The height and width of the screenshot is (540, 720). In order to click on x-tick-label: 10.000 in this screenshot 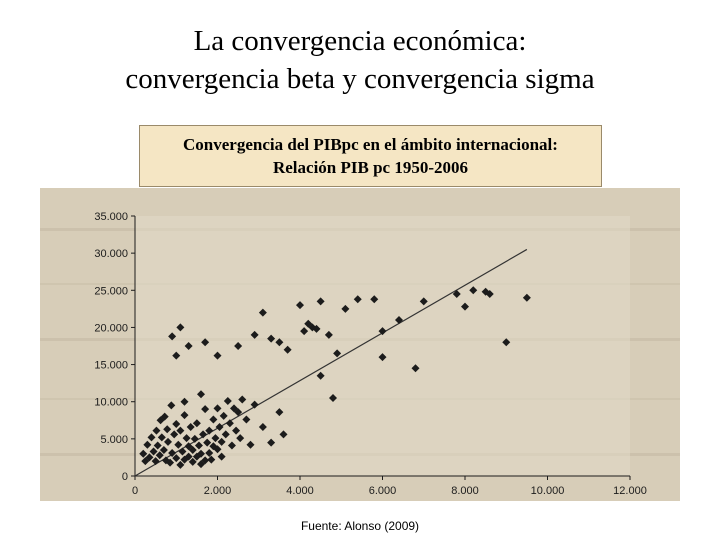, I will do `click(548, 491)`.